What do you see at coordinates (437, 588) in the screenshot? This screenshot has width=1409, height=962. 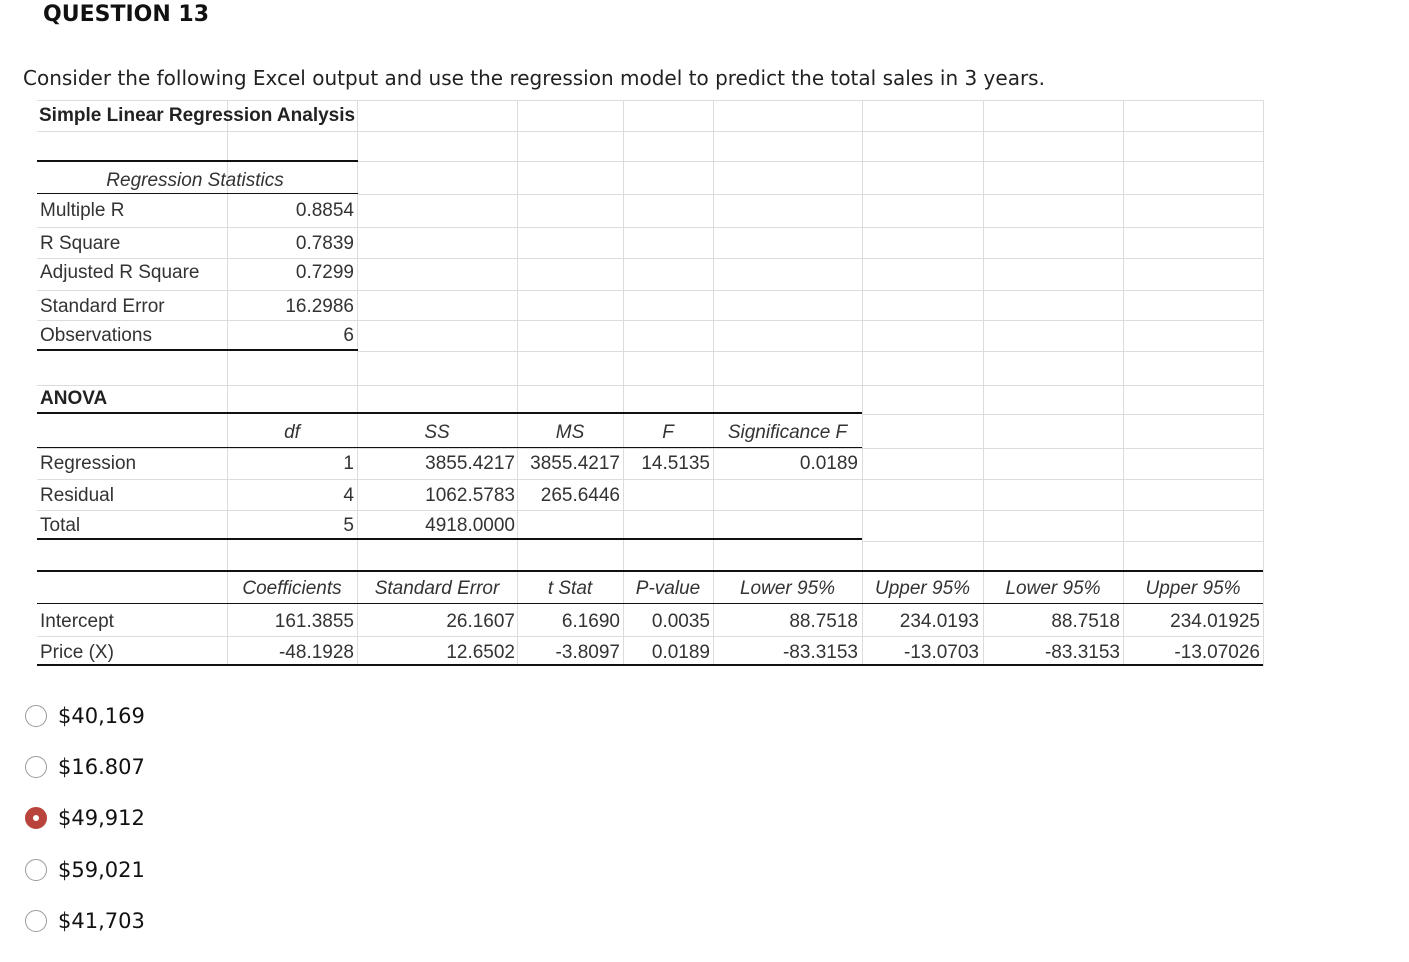 I see `coef-header: Standard Error` at bounding box center [437, 588].